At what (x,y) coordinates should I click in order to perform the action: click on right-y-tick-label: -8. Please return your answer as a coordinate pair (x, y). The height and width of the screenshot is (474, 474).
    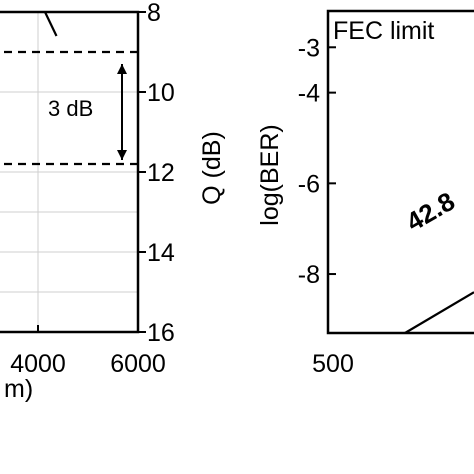
    Looking at the image, I should click on (309, 275).